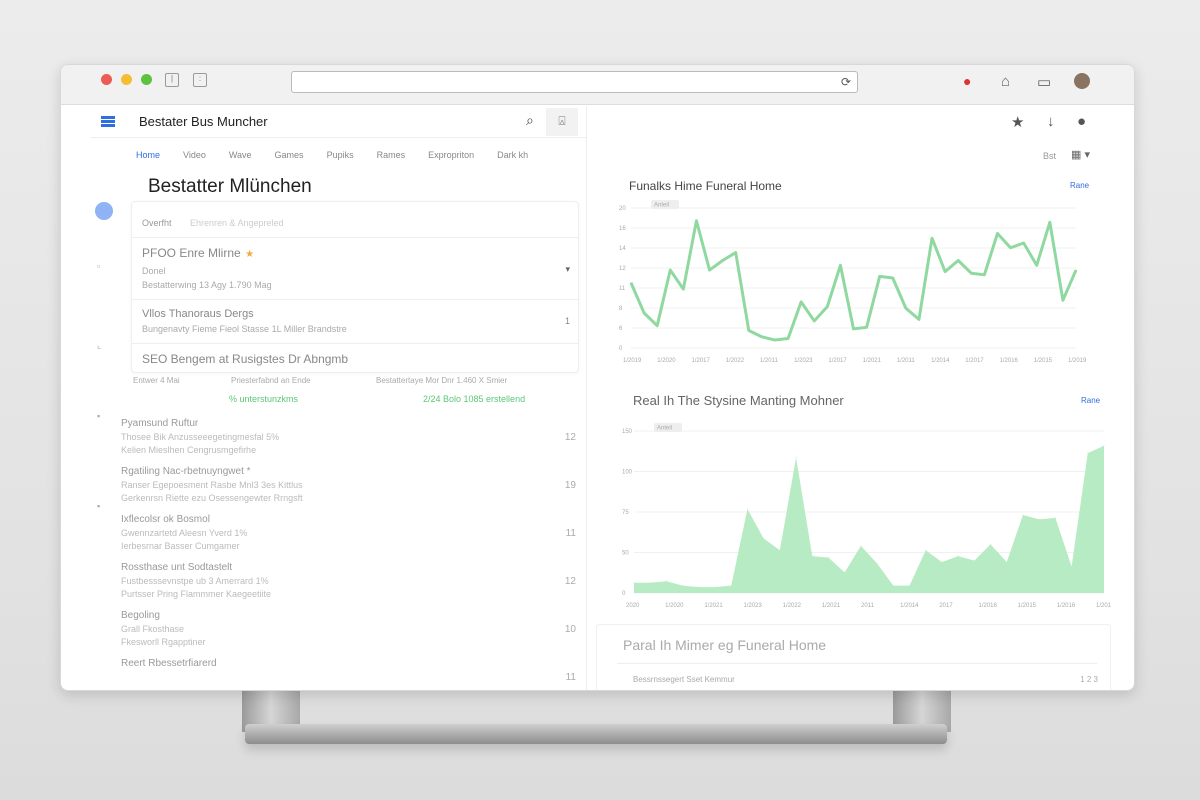  Describe the element at coordinates (146, 79) in the screenshot. I see `maximize-window-button` at that location.